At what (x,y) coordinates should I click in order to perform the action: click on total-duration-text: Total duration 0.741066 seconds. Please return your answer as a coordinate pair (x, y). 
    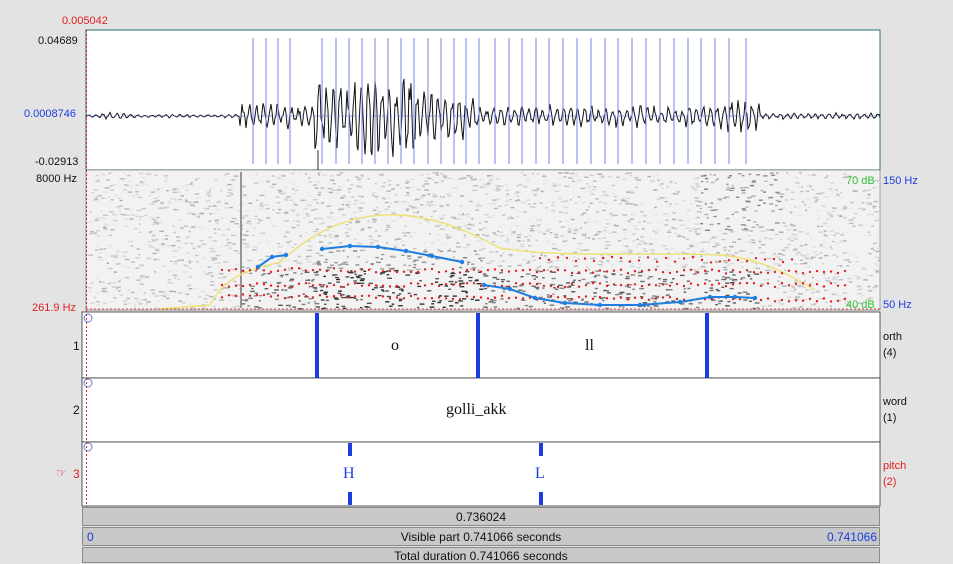
    Looking at the image, I should click on (481, 556).